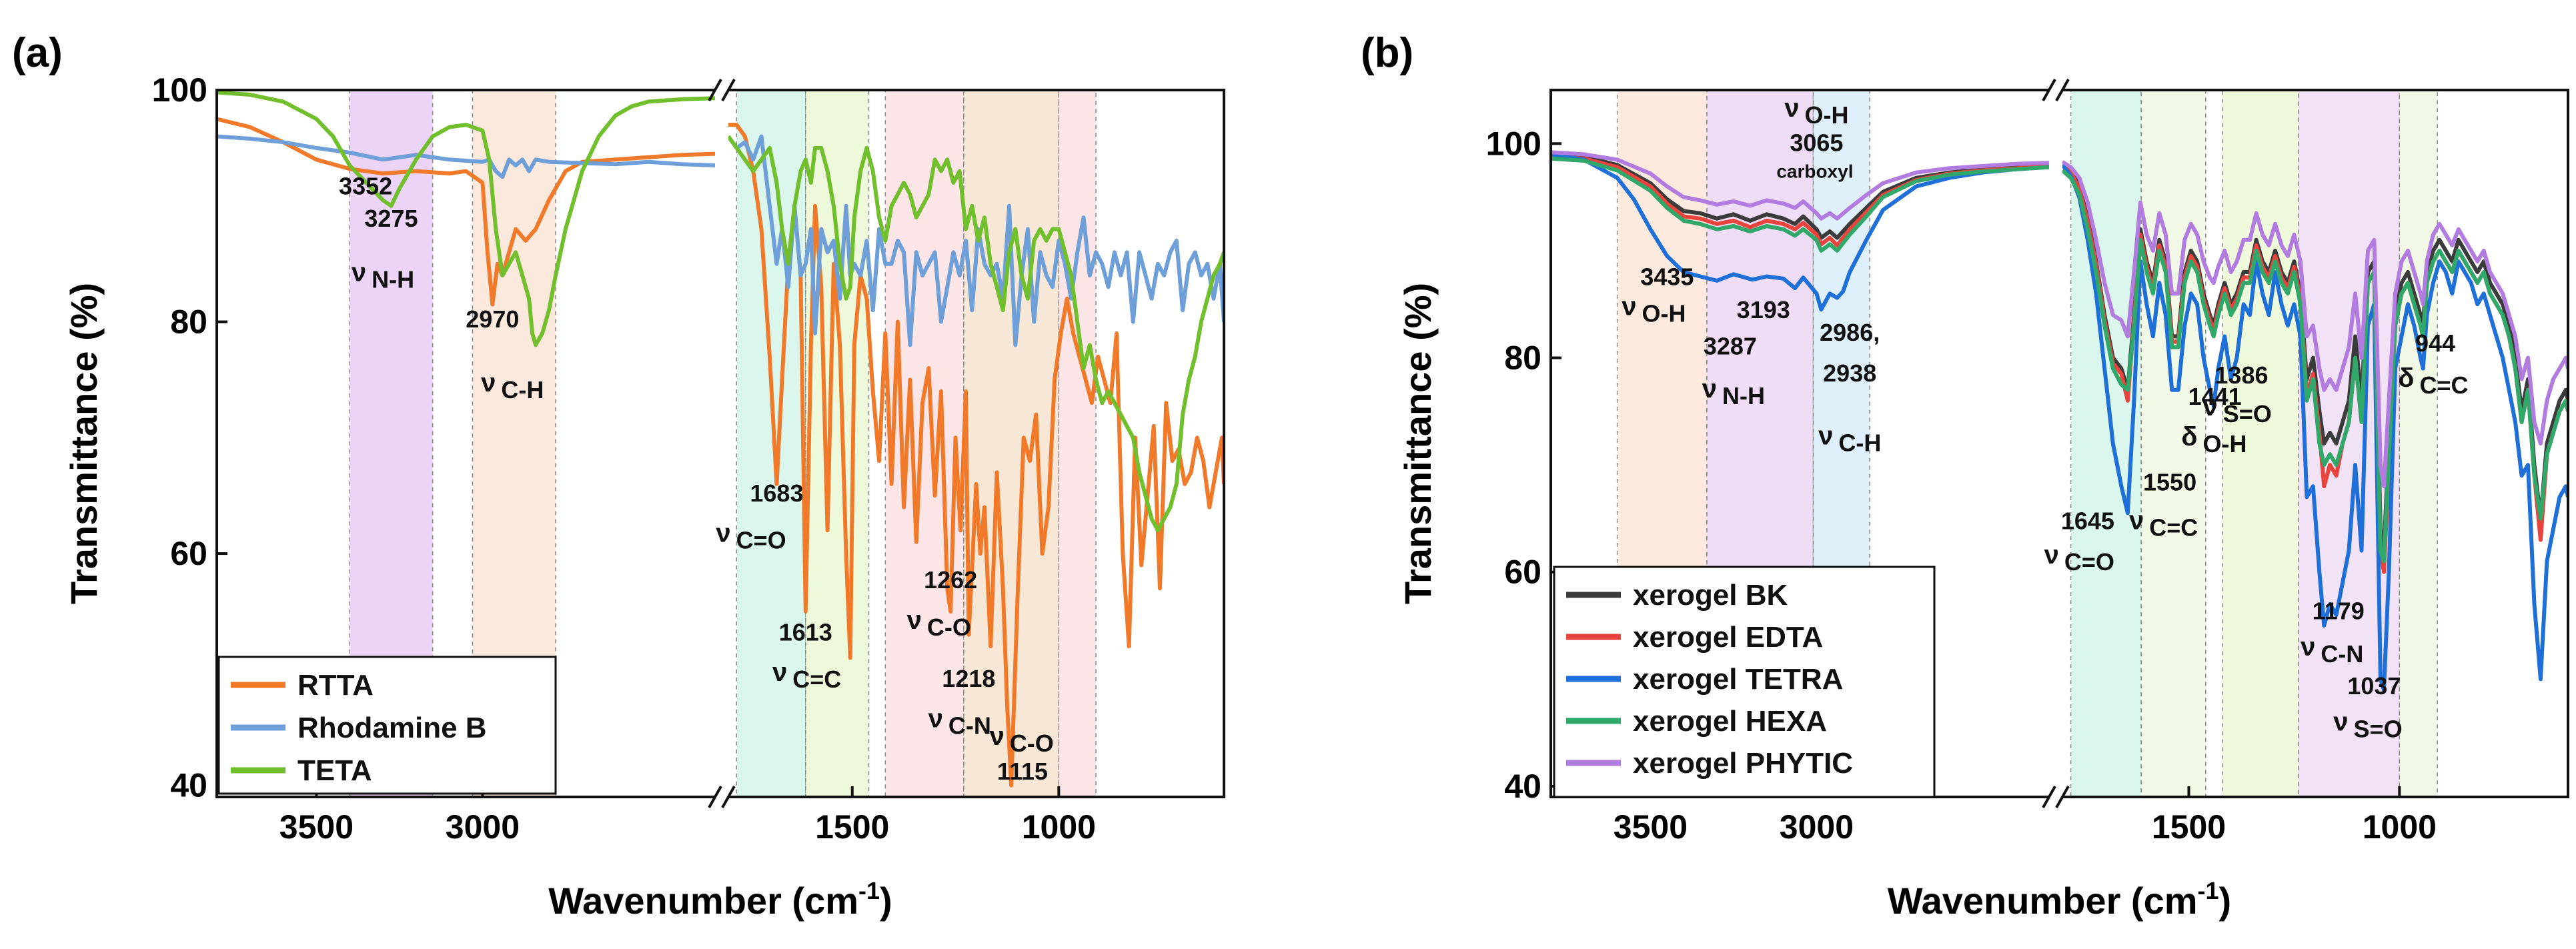 This screenshot has height=949, width=2576. I want to click on panel-label: (b), so click(1387, 53).